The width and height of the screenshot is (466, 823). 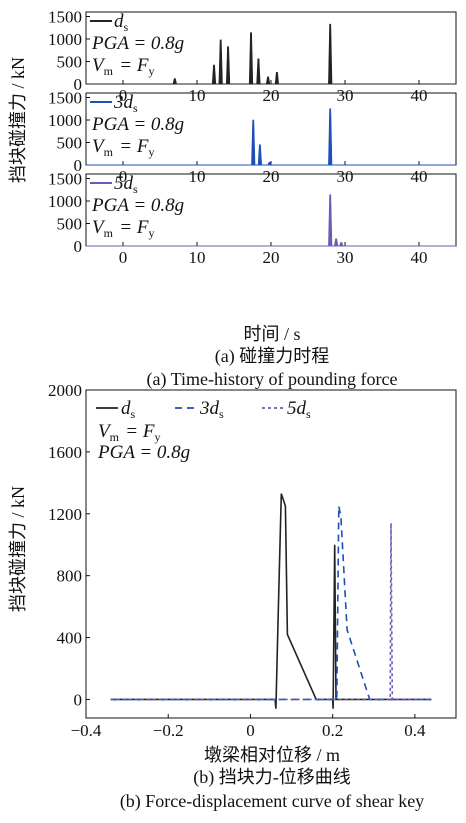 What do you see at coordinates (272, 356) in the screenshot?
I see `caption-a-chinese: (a) 碰撞力时程` at bounding box center [272, 356].